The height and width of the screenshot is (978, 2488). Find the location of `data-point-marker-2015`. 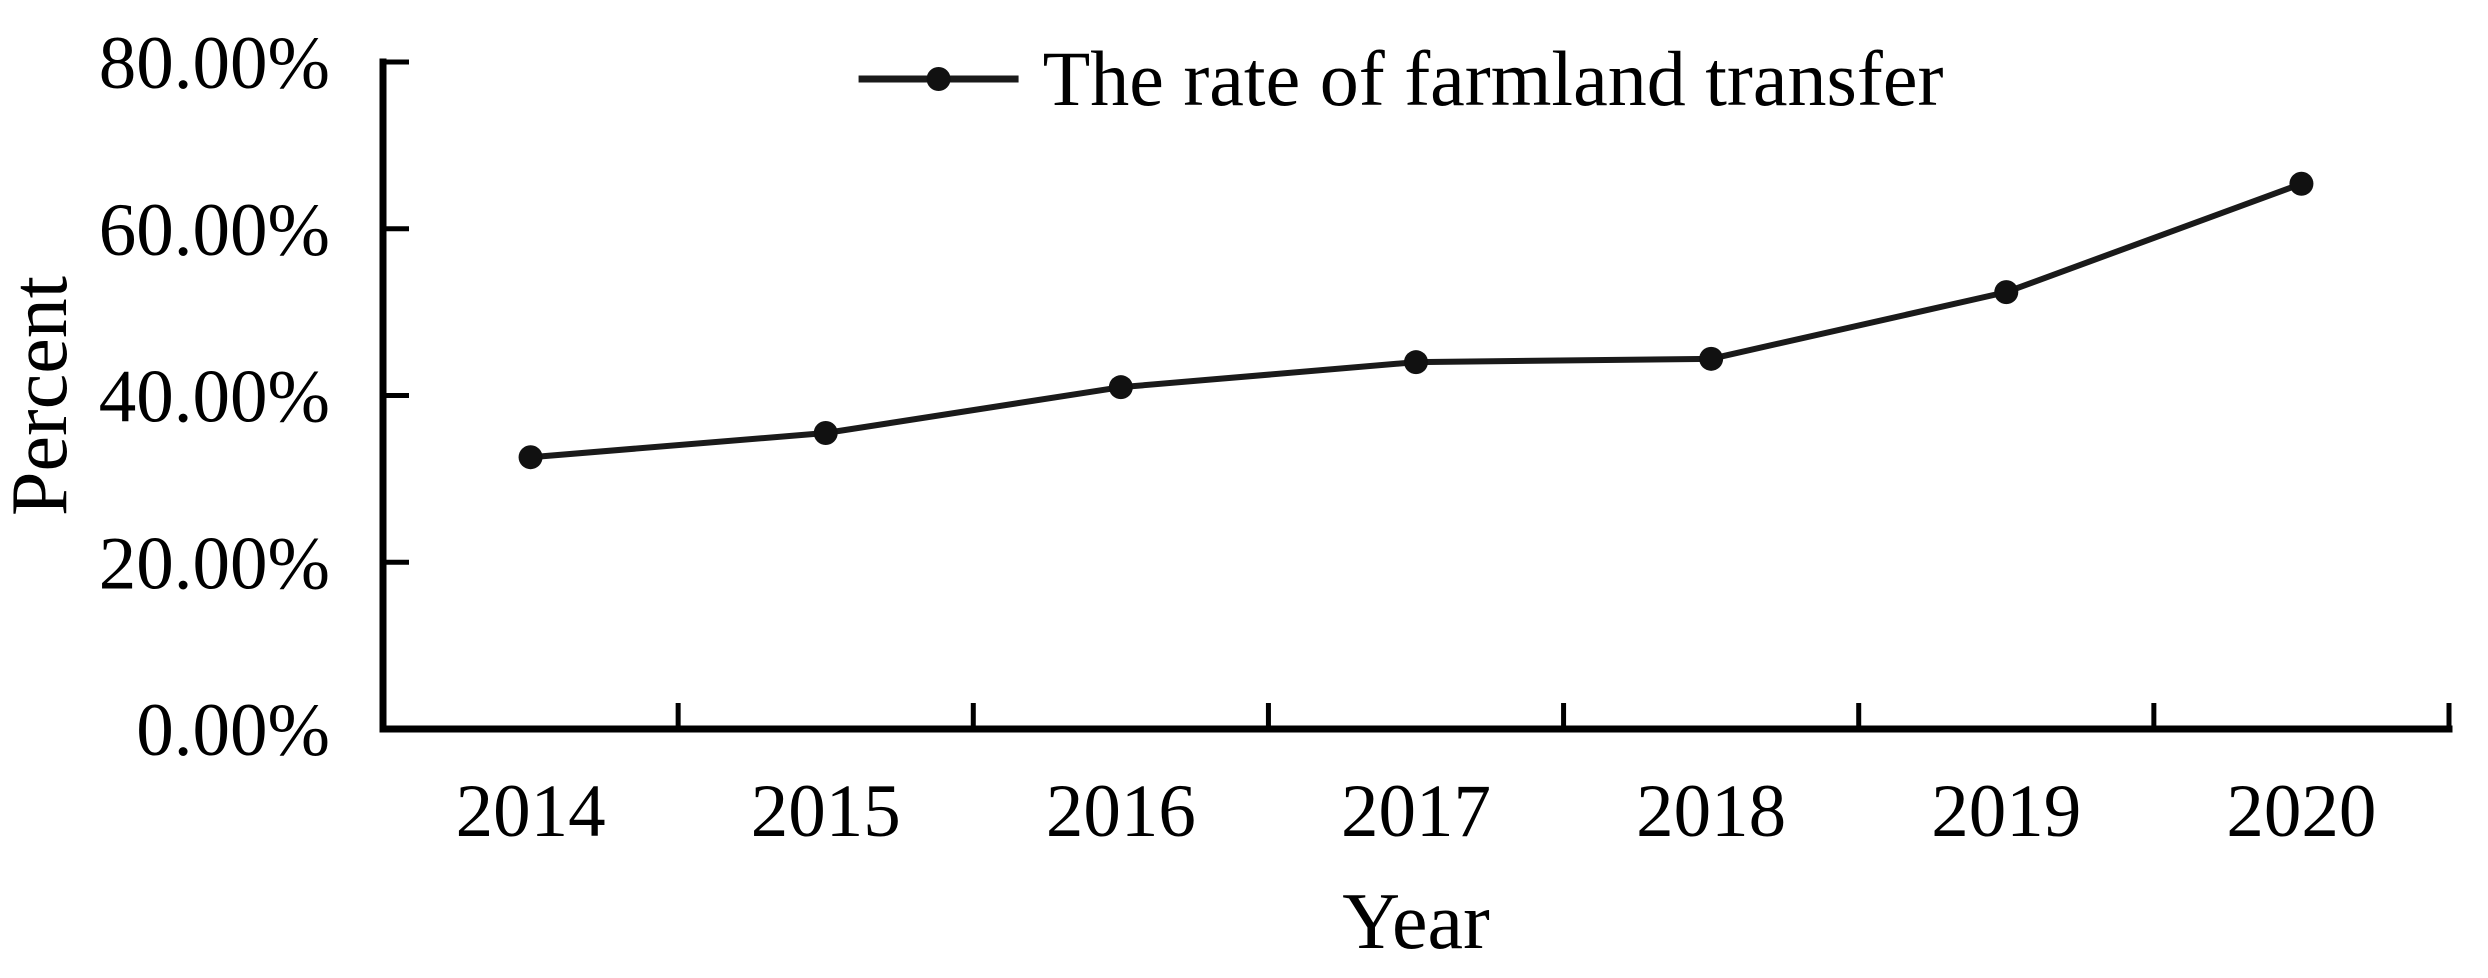

data-point-marker-2015 is located at coordinates (825, 433).